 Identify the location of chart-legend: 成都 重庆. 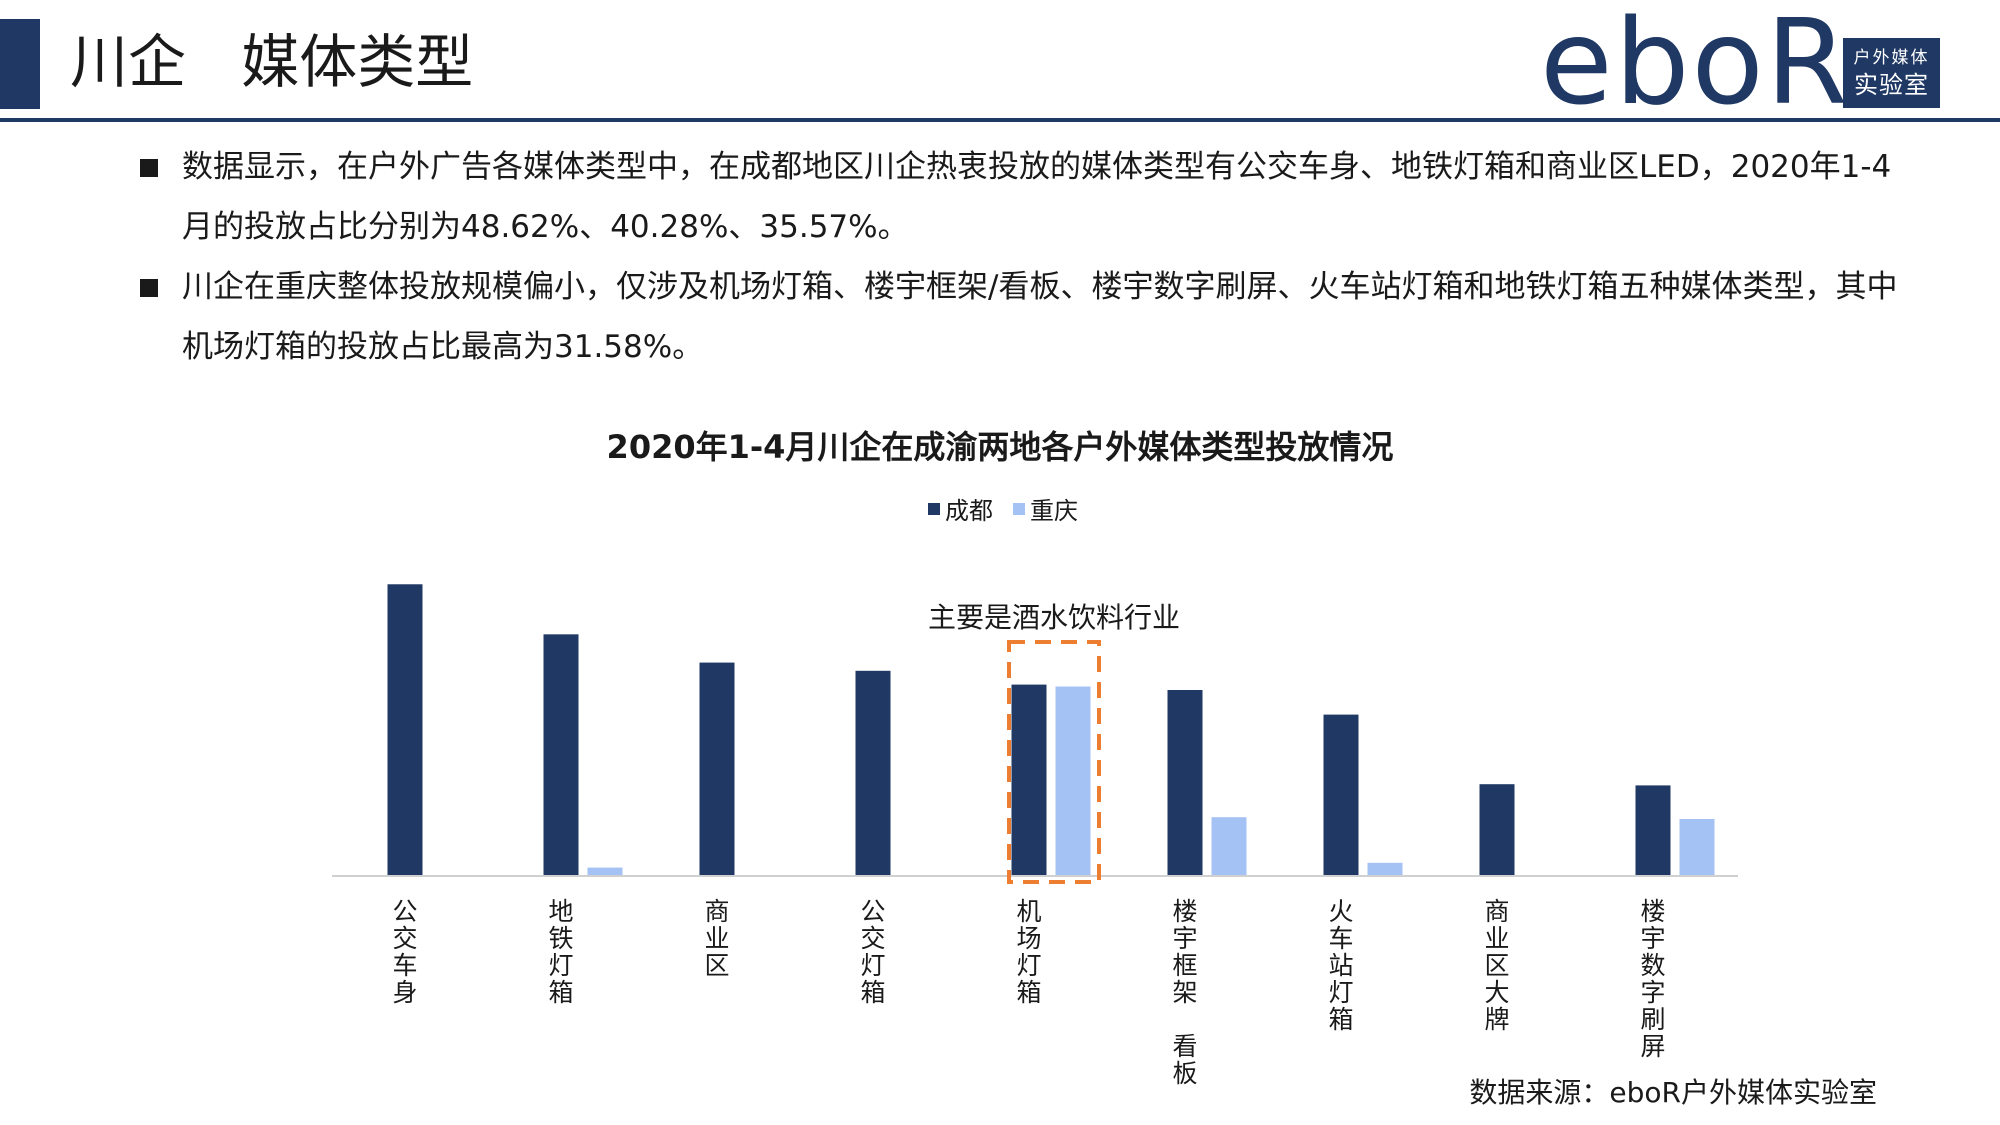
(1003, 511).